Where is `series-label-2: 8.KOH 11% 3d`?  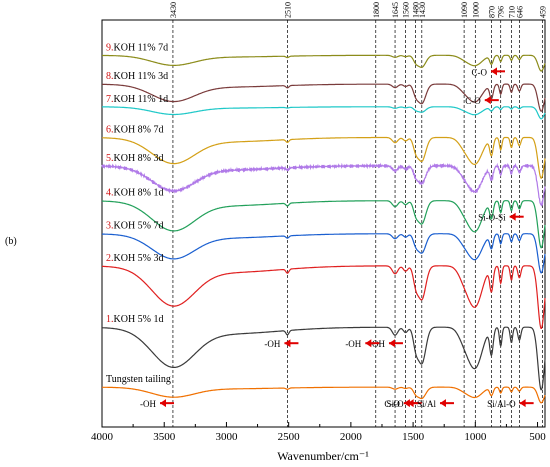
series-label-2: 8.KOH 11% 3d is located at coordinates (137, 76).